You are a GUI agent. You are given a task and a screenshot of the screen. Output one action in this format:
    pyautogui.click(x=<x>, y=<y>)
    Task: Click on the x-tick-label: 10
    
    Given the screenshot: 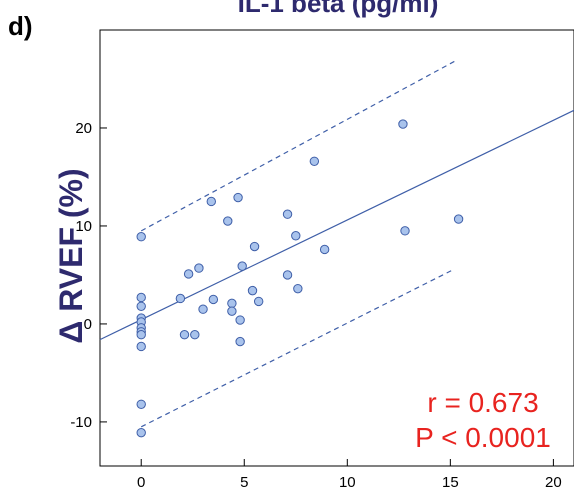 What is the action you would take?
    pyautogui.click(x=347, y=482)
    